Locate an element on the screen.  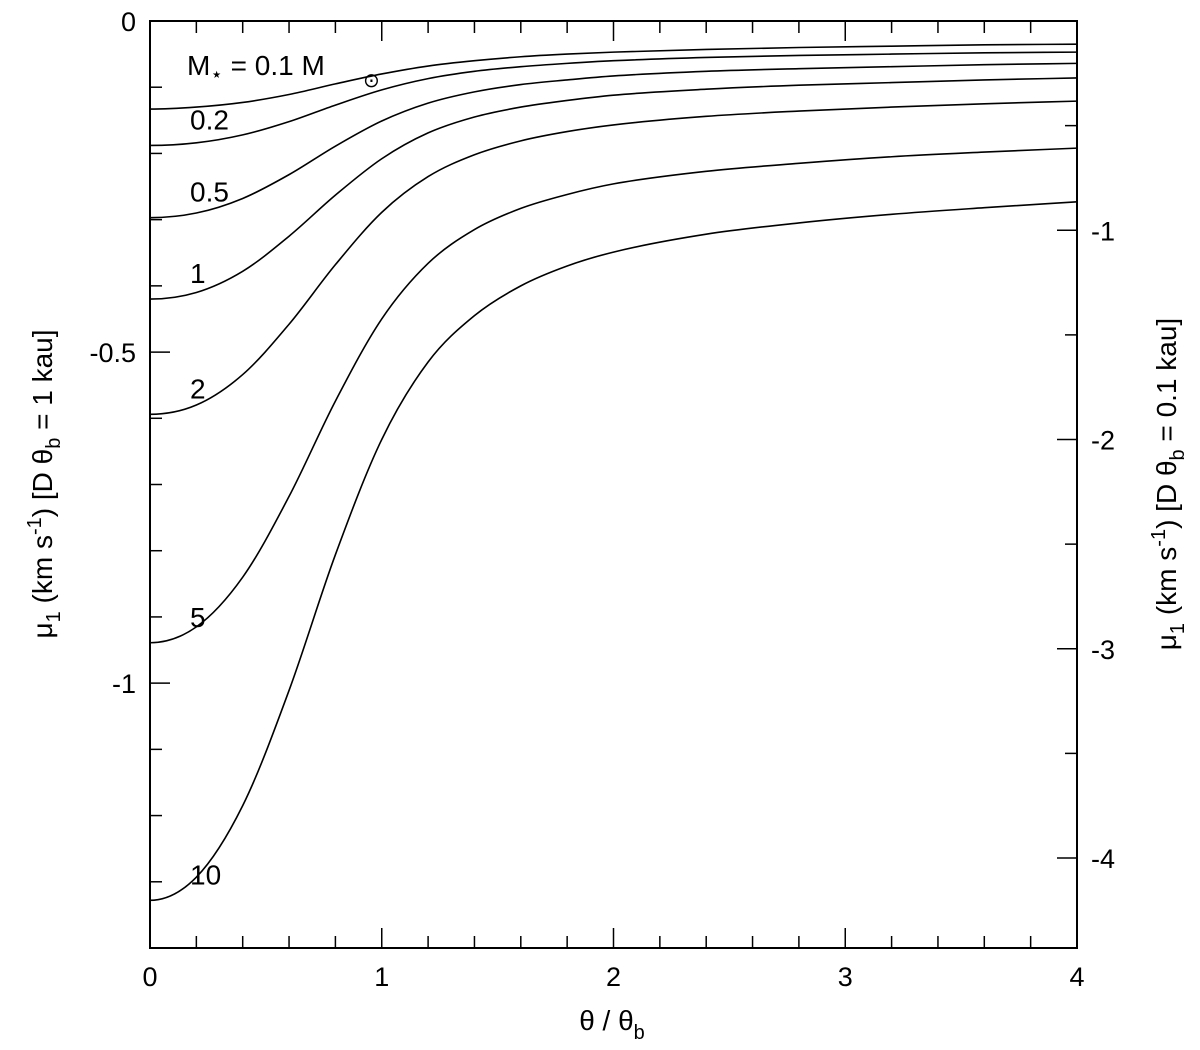
curve-label-6: 10 is located at coordinates (205, 874).